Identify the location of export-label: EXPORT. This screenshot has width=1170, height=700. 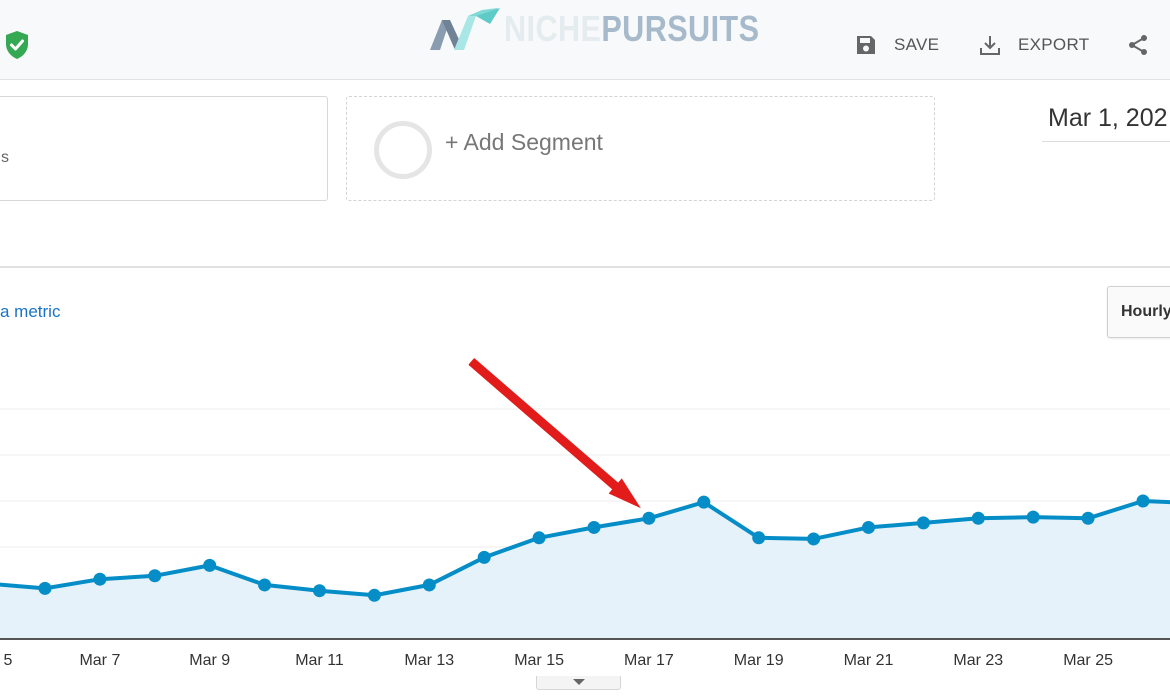
(1054, 44).